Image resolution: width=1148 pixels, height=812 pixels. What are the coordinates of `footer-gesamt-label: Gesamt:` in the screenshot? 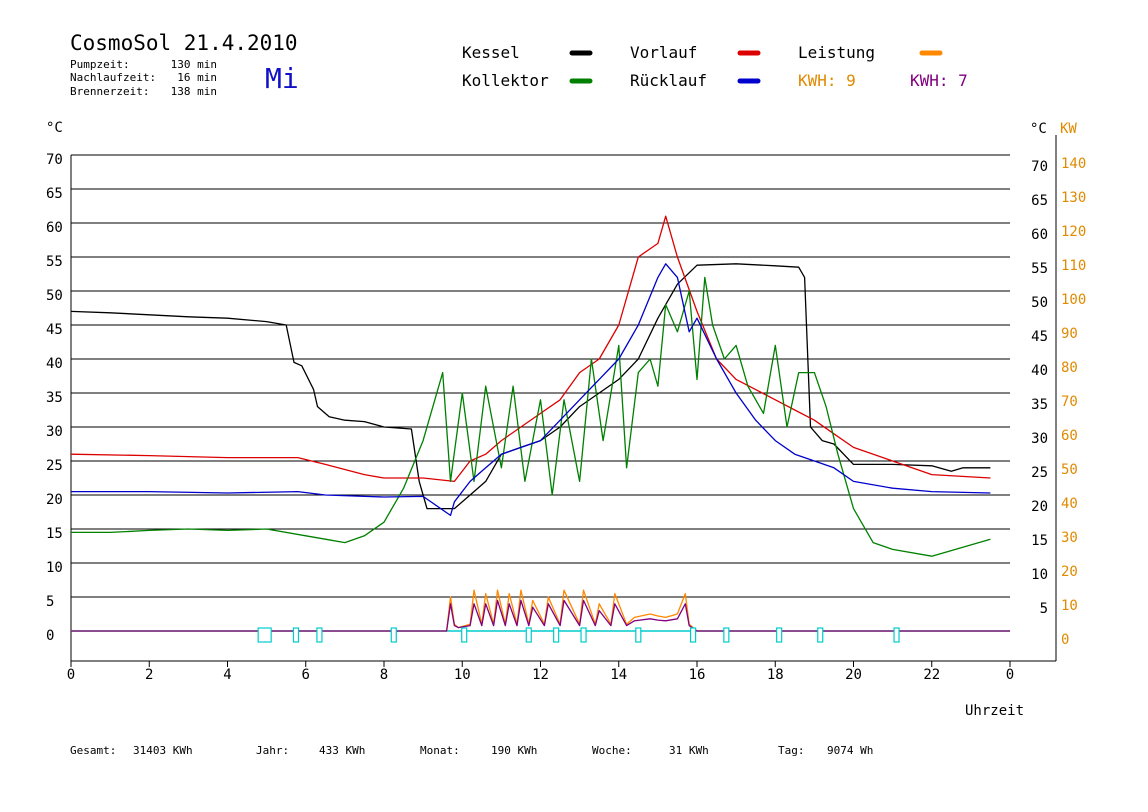 It's located at (93, 750).